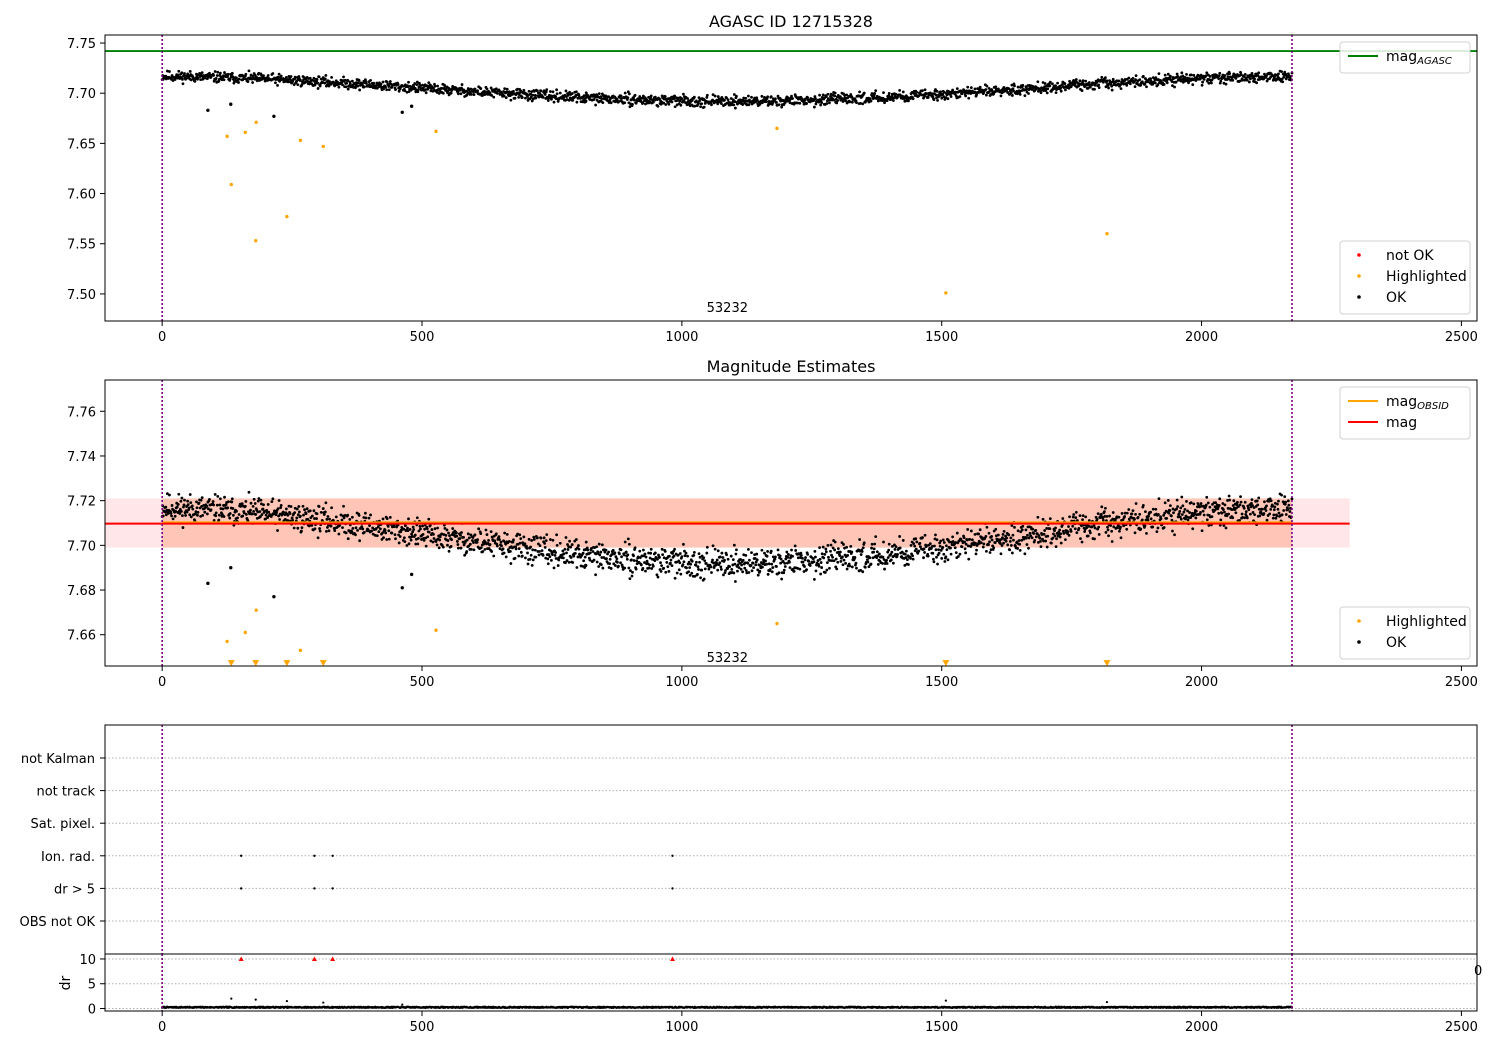 Image resolution: width=1500 pixels, height=1050 pixels. Describe the element at coordinates (791, 982) in the screenshot. I see `plot-area` at that location.